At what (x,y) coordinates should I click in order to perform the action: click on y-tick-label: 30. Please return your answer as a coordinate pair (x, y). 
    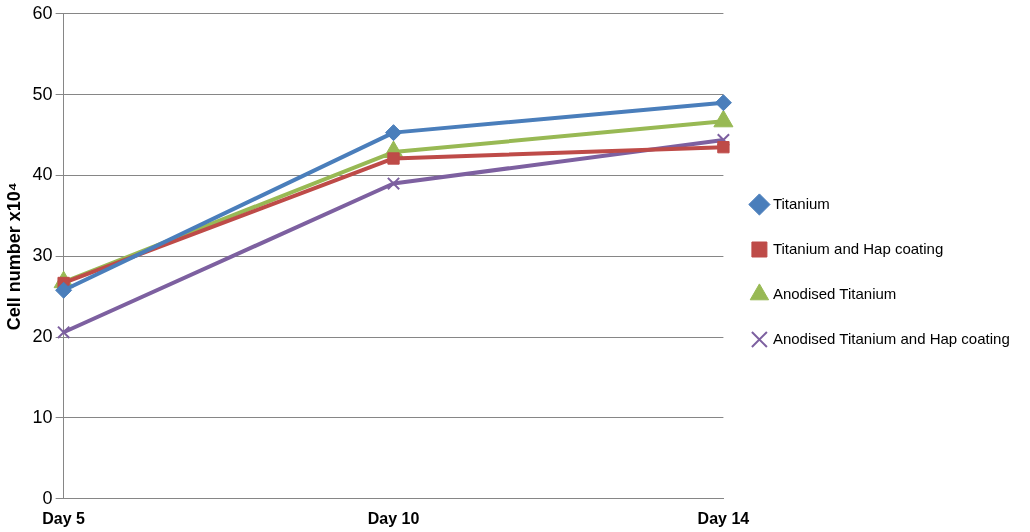
    Looking at the image, I should click on (42, 255).